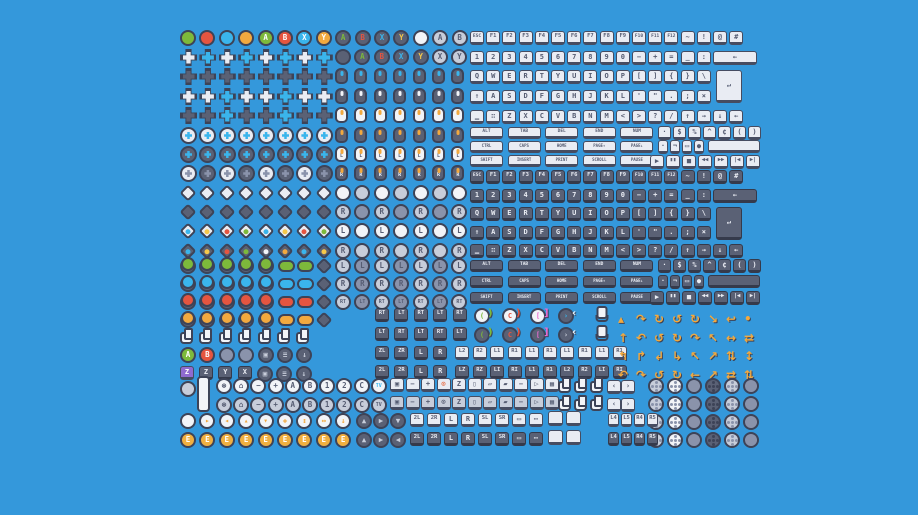 Image resolution: width=918 pixels, height=515 pixels. I want to click on kb-wide-row-3: SCROLL, so click(599, 161).